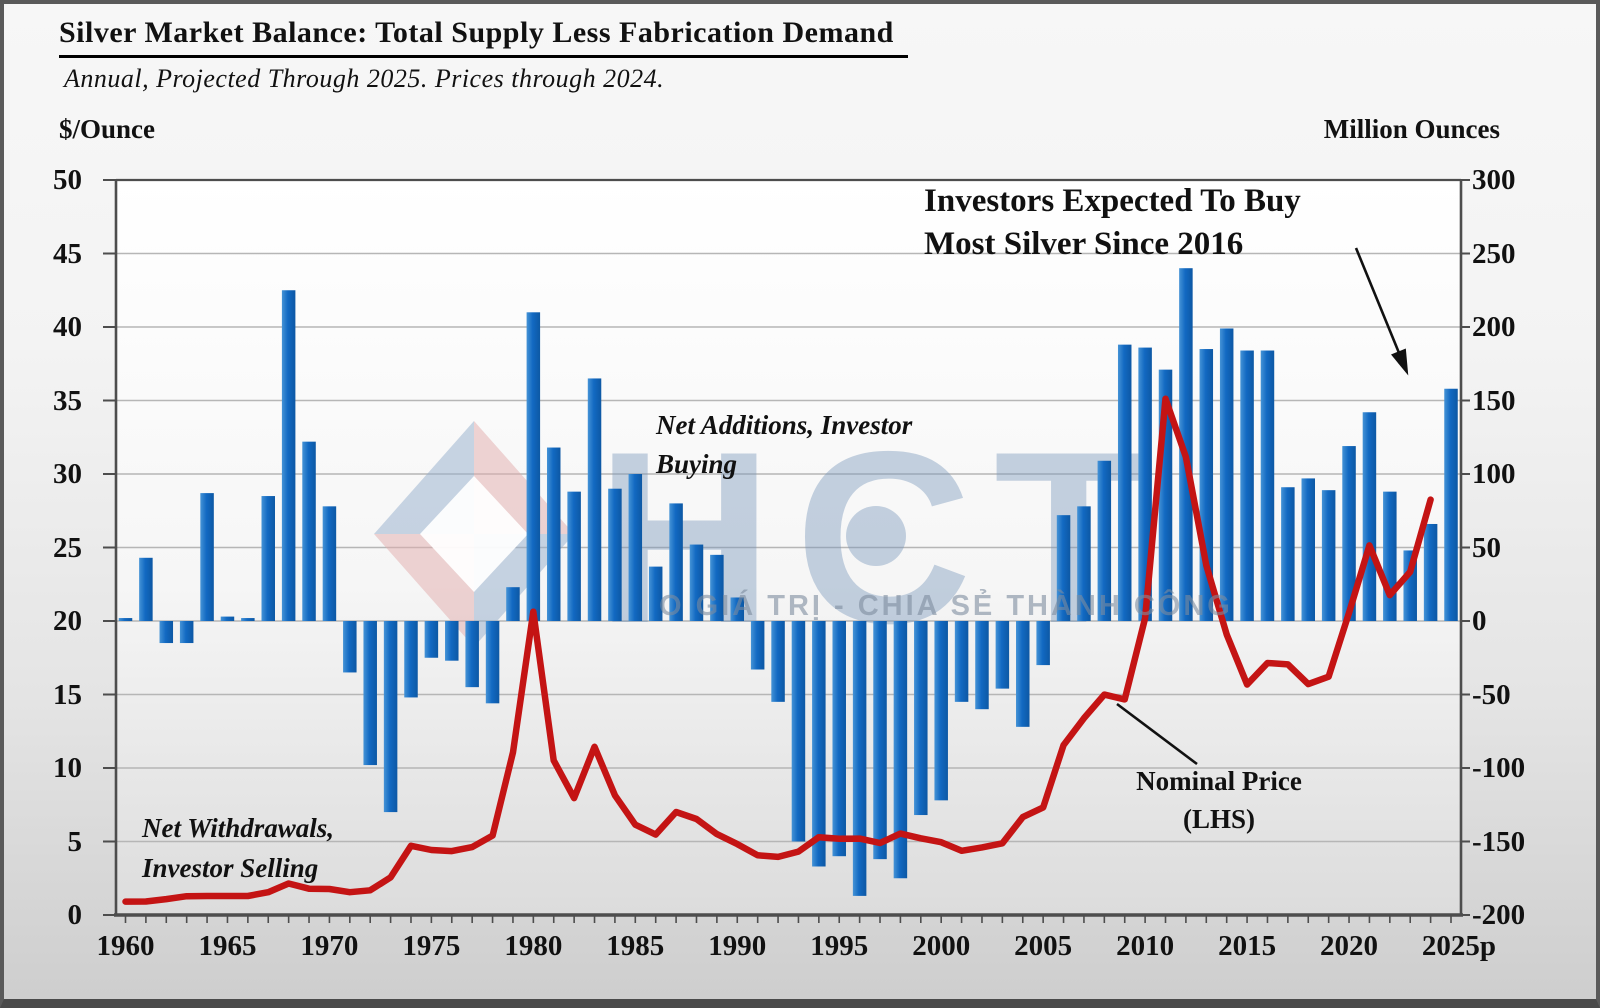 The height and width of the screenshot is (1008, 1600). Describe the element at coordinates (1219, 800) in the screenshot. I see `annotation-nominal-price: Nominal Price (LHS)` at that location.